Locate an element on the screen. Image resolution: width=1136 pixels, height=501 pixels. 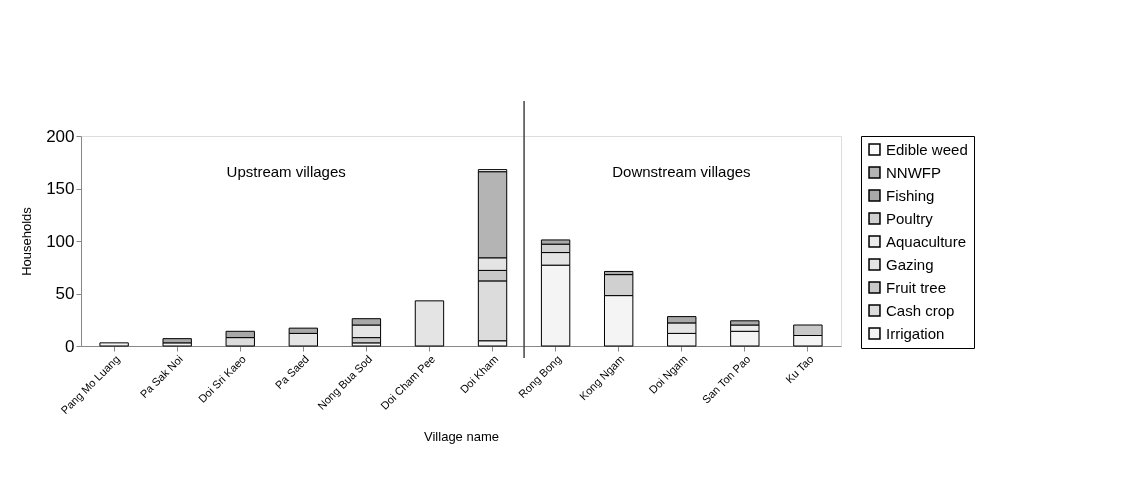
y-axis-title: Households is located at coordinates (27, 241).